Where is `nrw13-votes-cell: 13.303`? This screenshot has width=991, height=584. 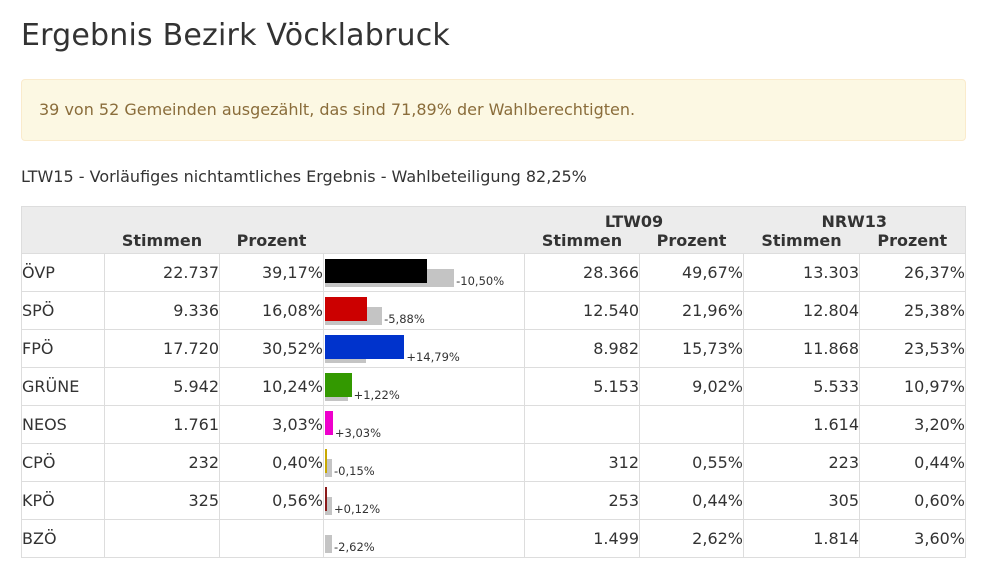
nrw13-votes-cell: 13.303 is located at coordinates (801, 272).